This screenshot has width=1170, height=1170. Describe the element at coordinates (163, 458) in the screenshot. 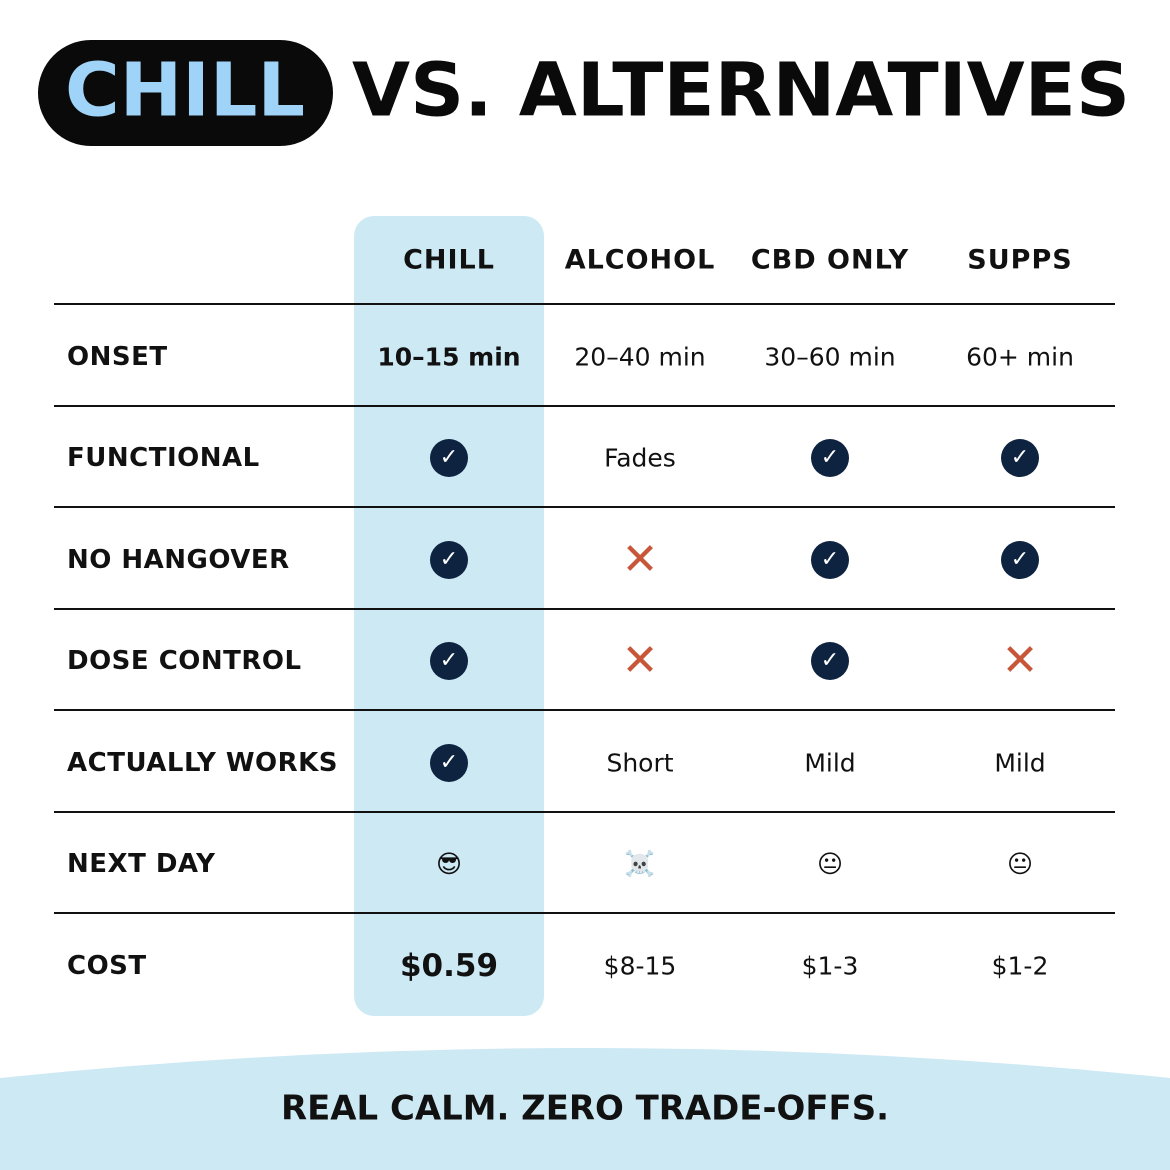

I see `row-label: FUNCTIONAL` at that location.